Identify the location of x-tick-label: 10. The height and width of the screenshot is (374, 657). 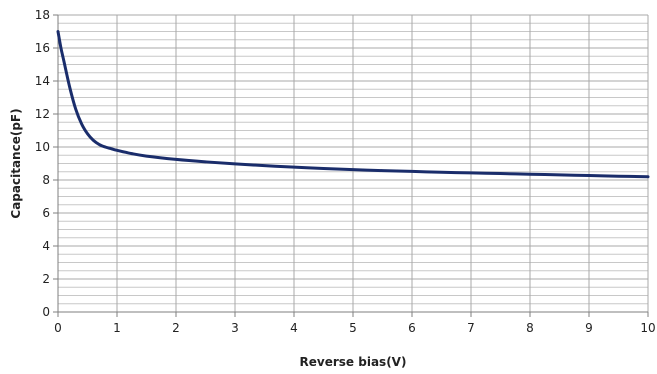
(647, 328).